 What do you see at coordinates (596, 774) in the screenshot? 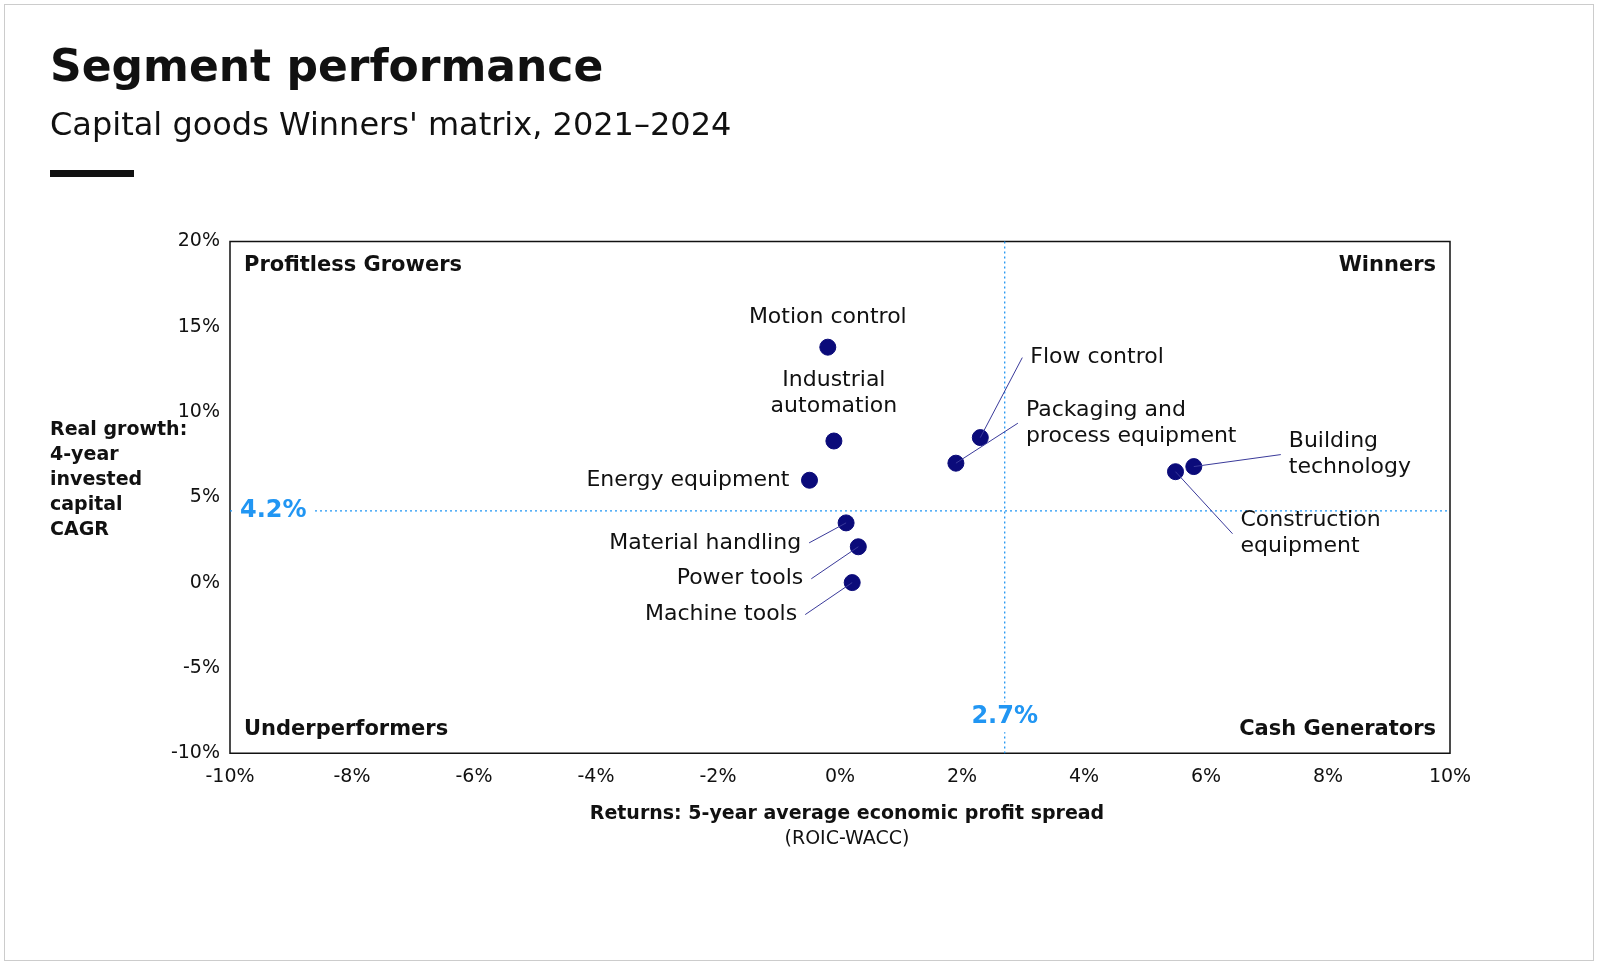
I see `x-tick-label: -4%` at bounding box center [596, 774].